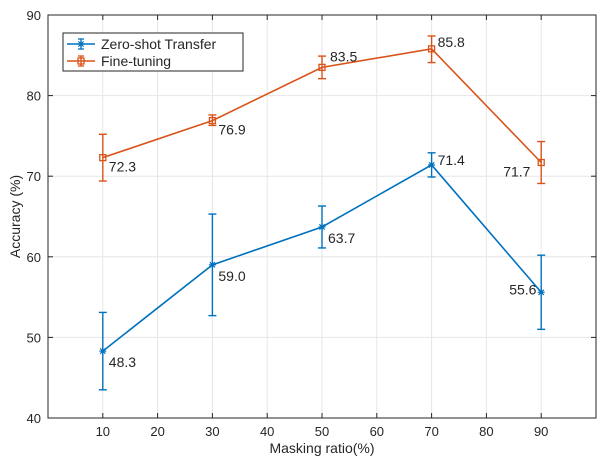 Image resolution: width=606 pixels, height=456 pixels. I want to click on y-tick-label: 60, so click(34, 257).